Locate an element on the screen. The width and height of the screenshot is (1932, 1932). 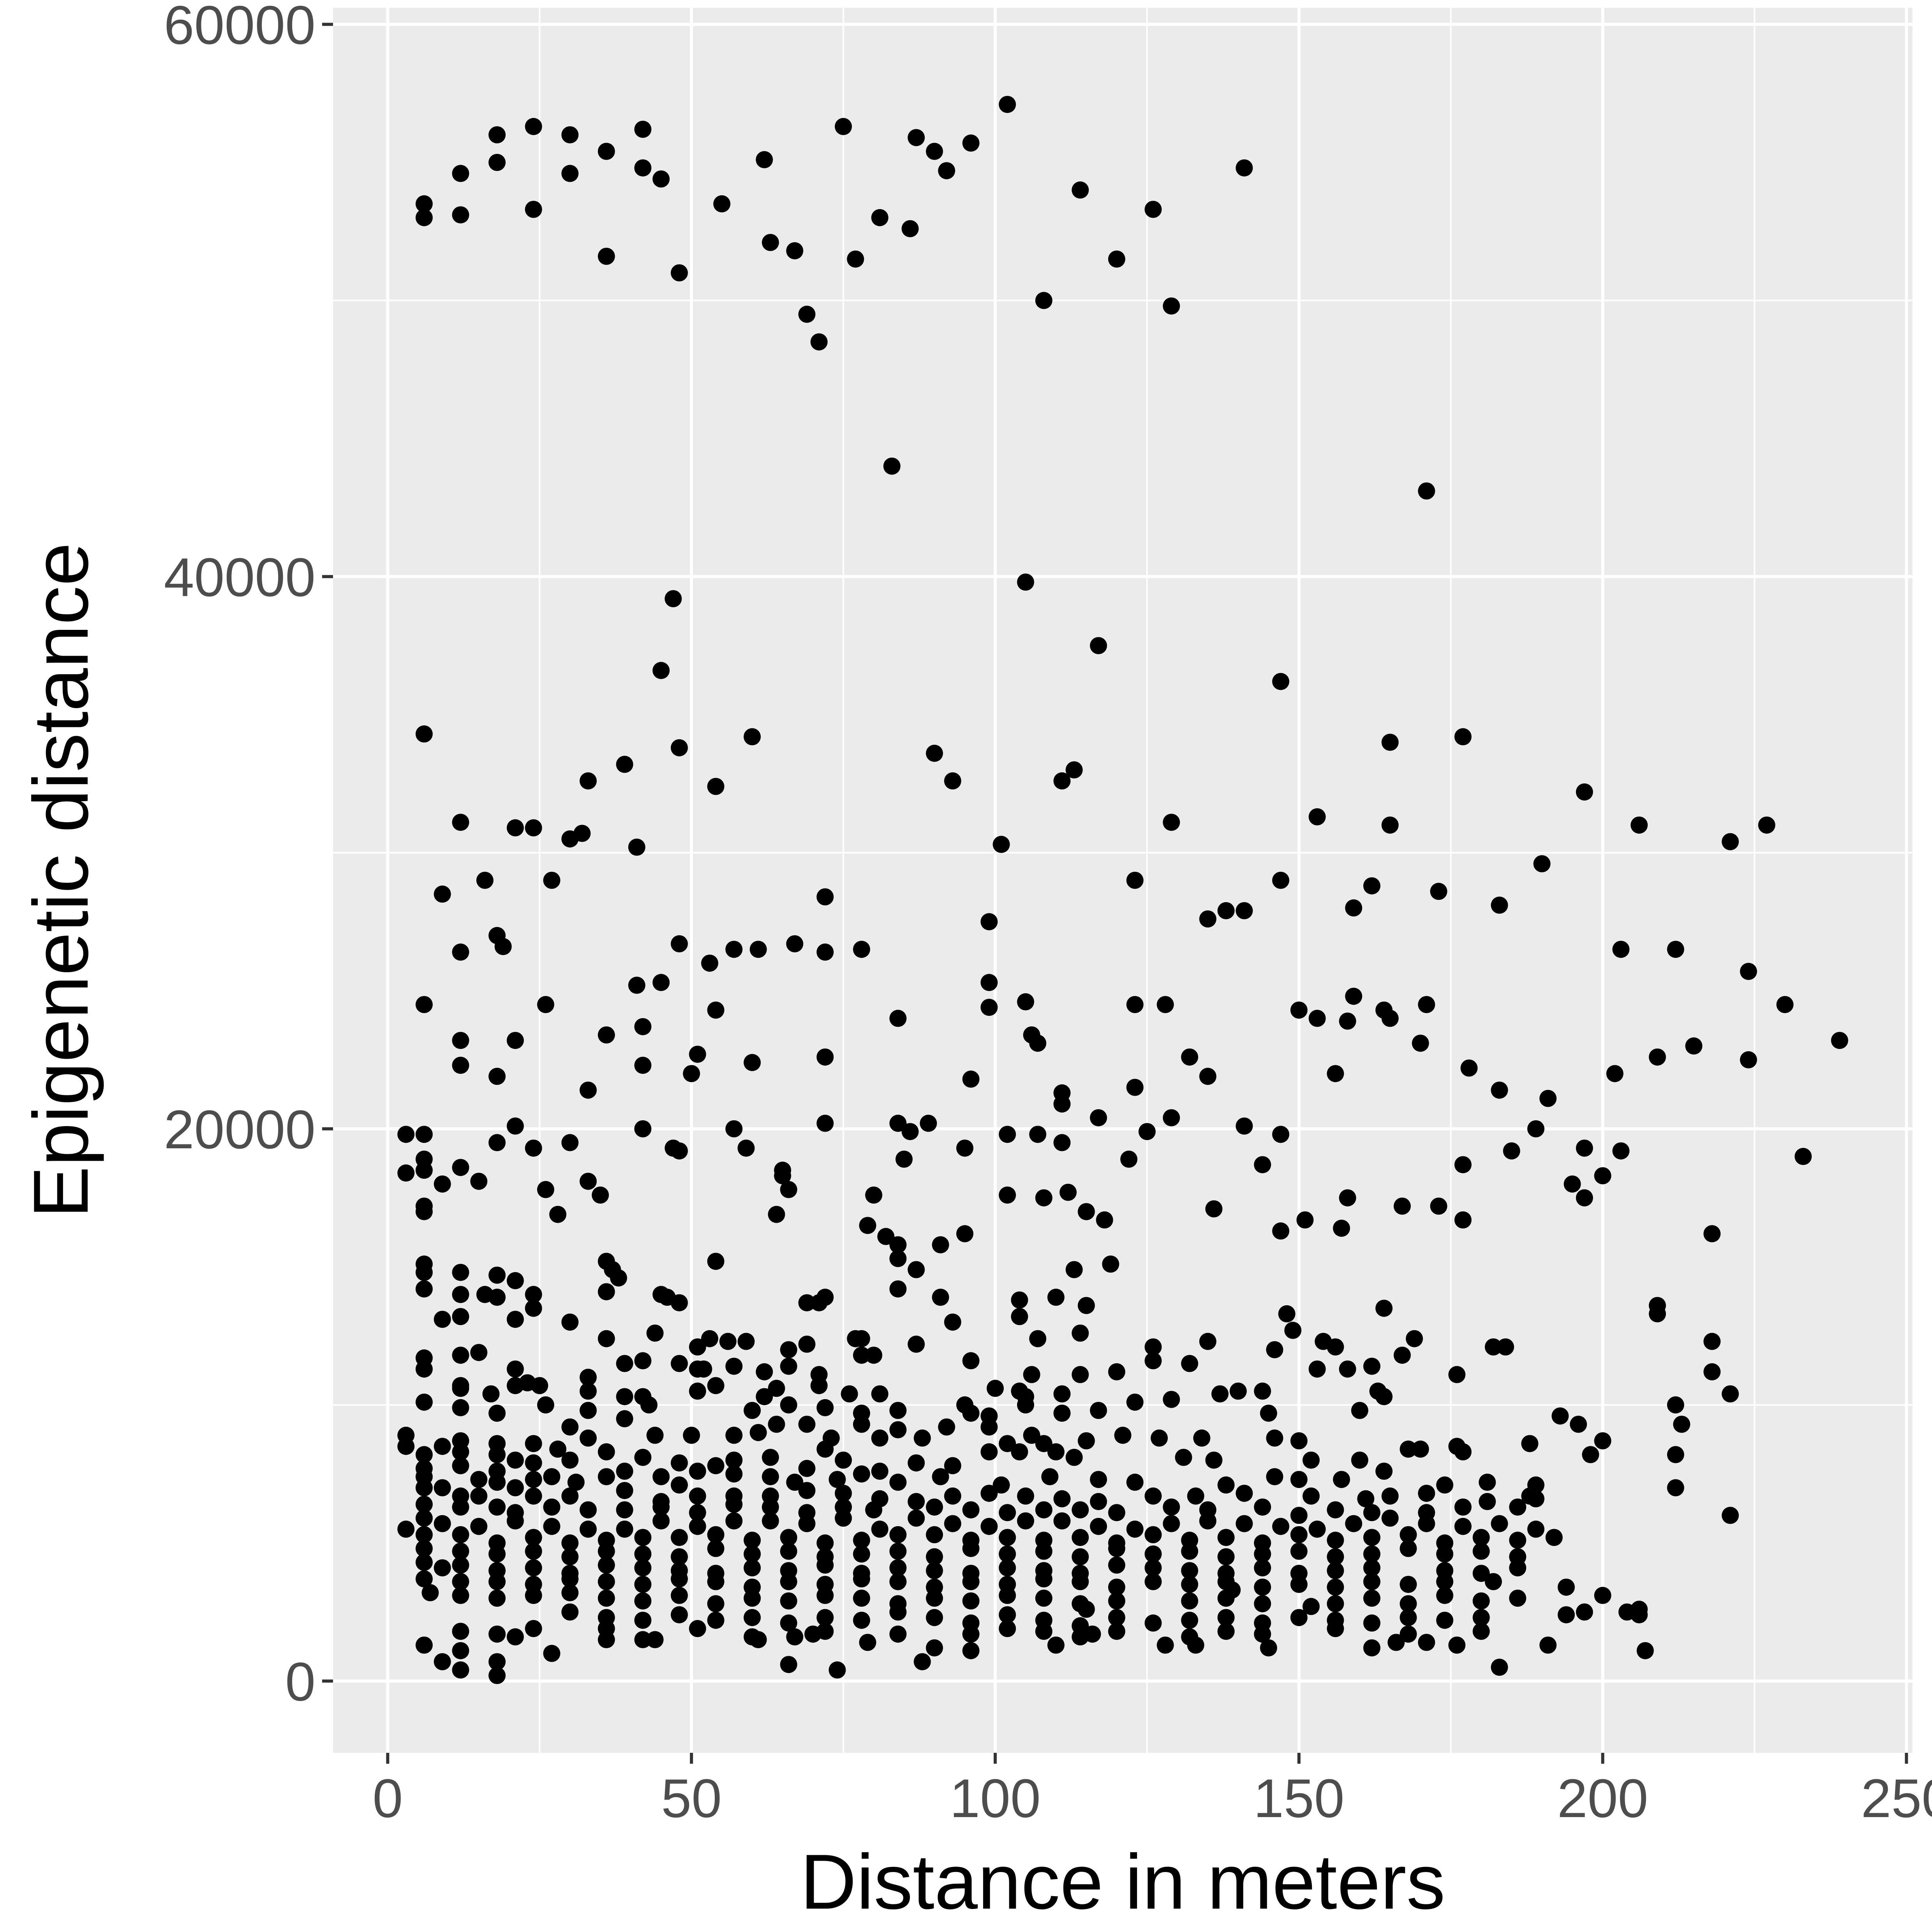
y-tick-label: 0 is located at coordinates (300, 1682).